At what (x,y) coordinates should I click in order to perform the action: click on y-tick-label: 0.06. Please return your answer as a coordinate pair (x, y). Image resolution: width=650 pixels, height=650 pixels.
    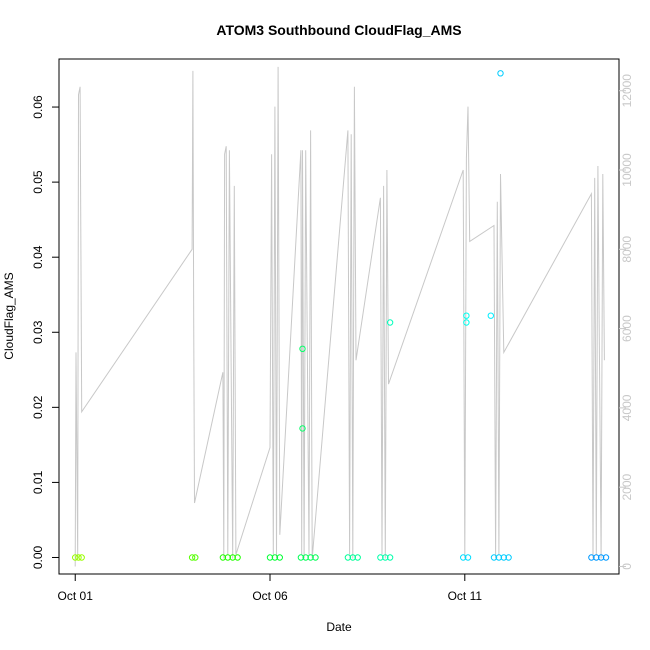
    Looking at the image, I should click on (38, 107).